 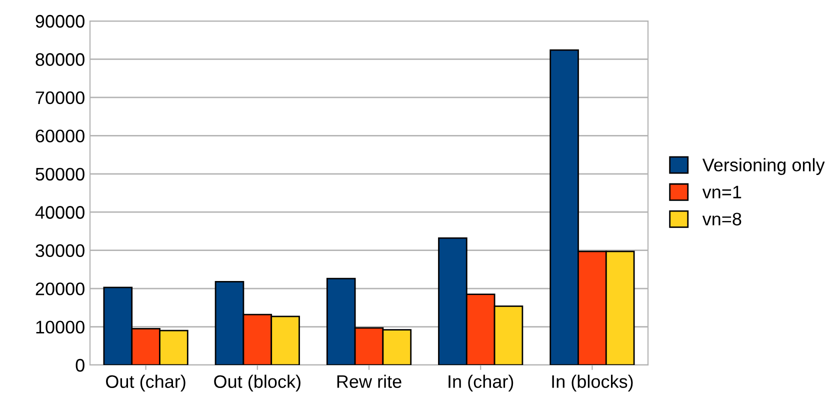 What do you see at coordinates (722, 192) in the screenshot?
I see `legend-label: vn=1` at bounding box center [722, 192].